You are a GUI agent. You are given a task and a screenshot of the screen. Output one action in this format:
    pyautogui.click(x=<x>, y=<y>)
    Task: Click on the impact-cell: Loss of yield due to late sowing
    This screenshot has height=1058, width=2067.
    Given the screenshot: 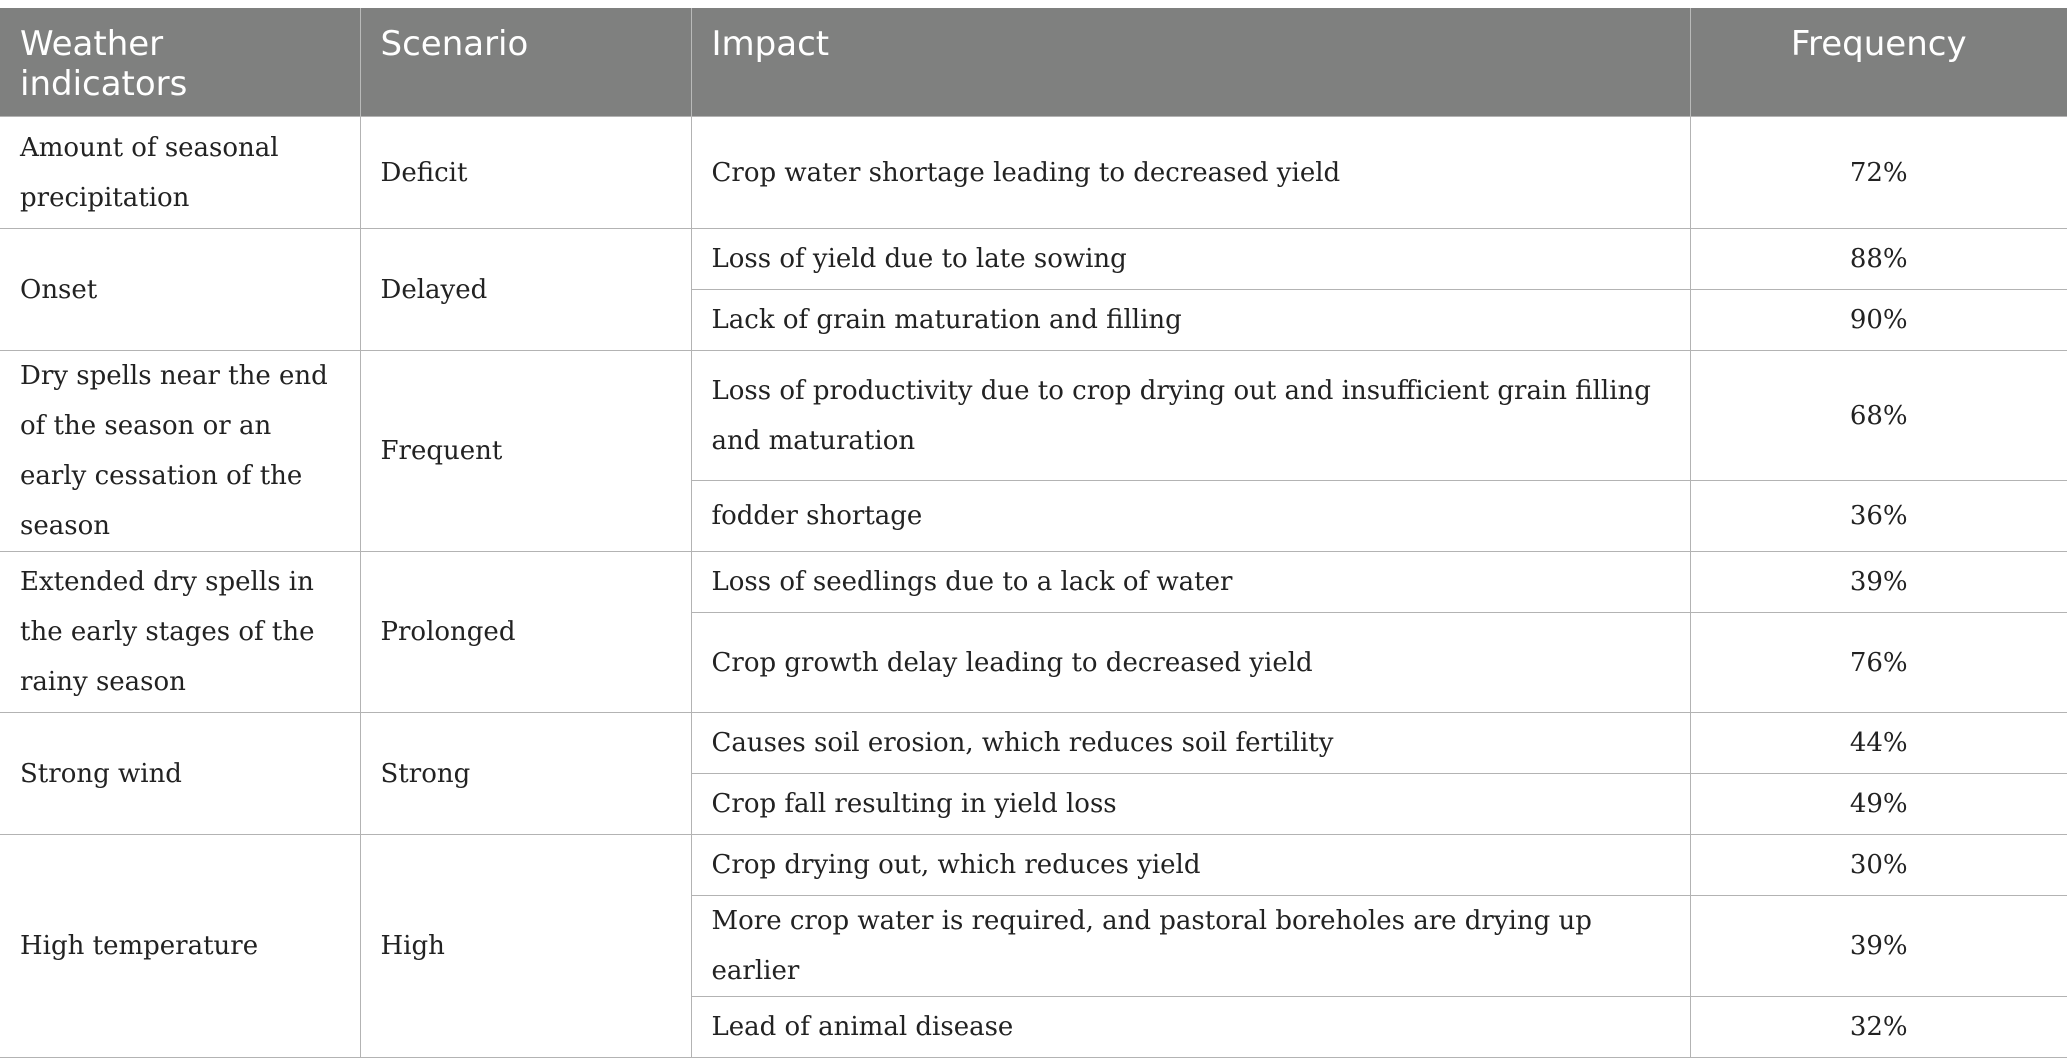 What is the action you would take?
    pyautogui.click(x=1190, y=259)
    